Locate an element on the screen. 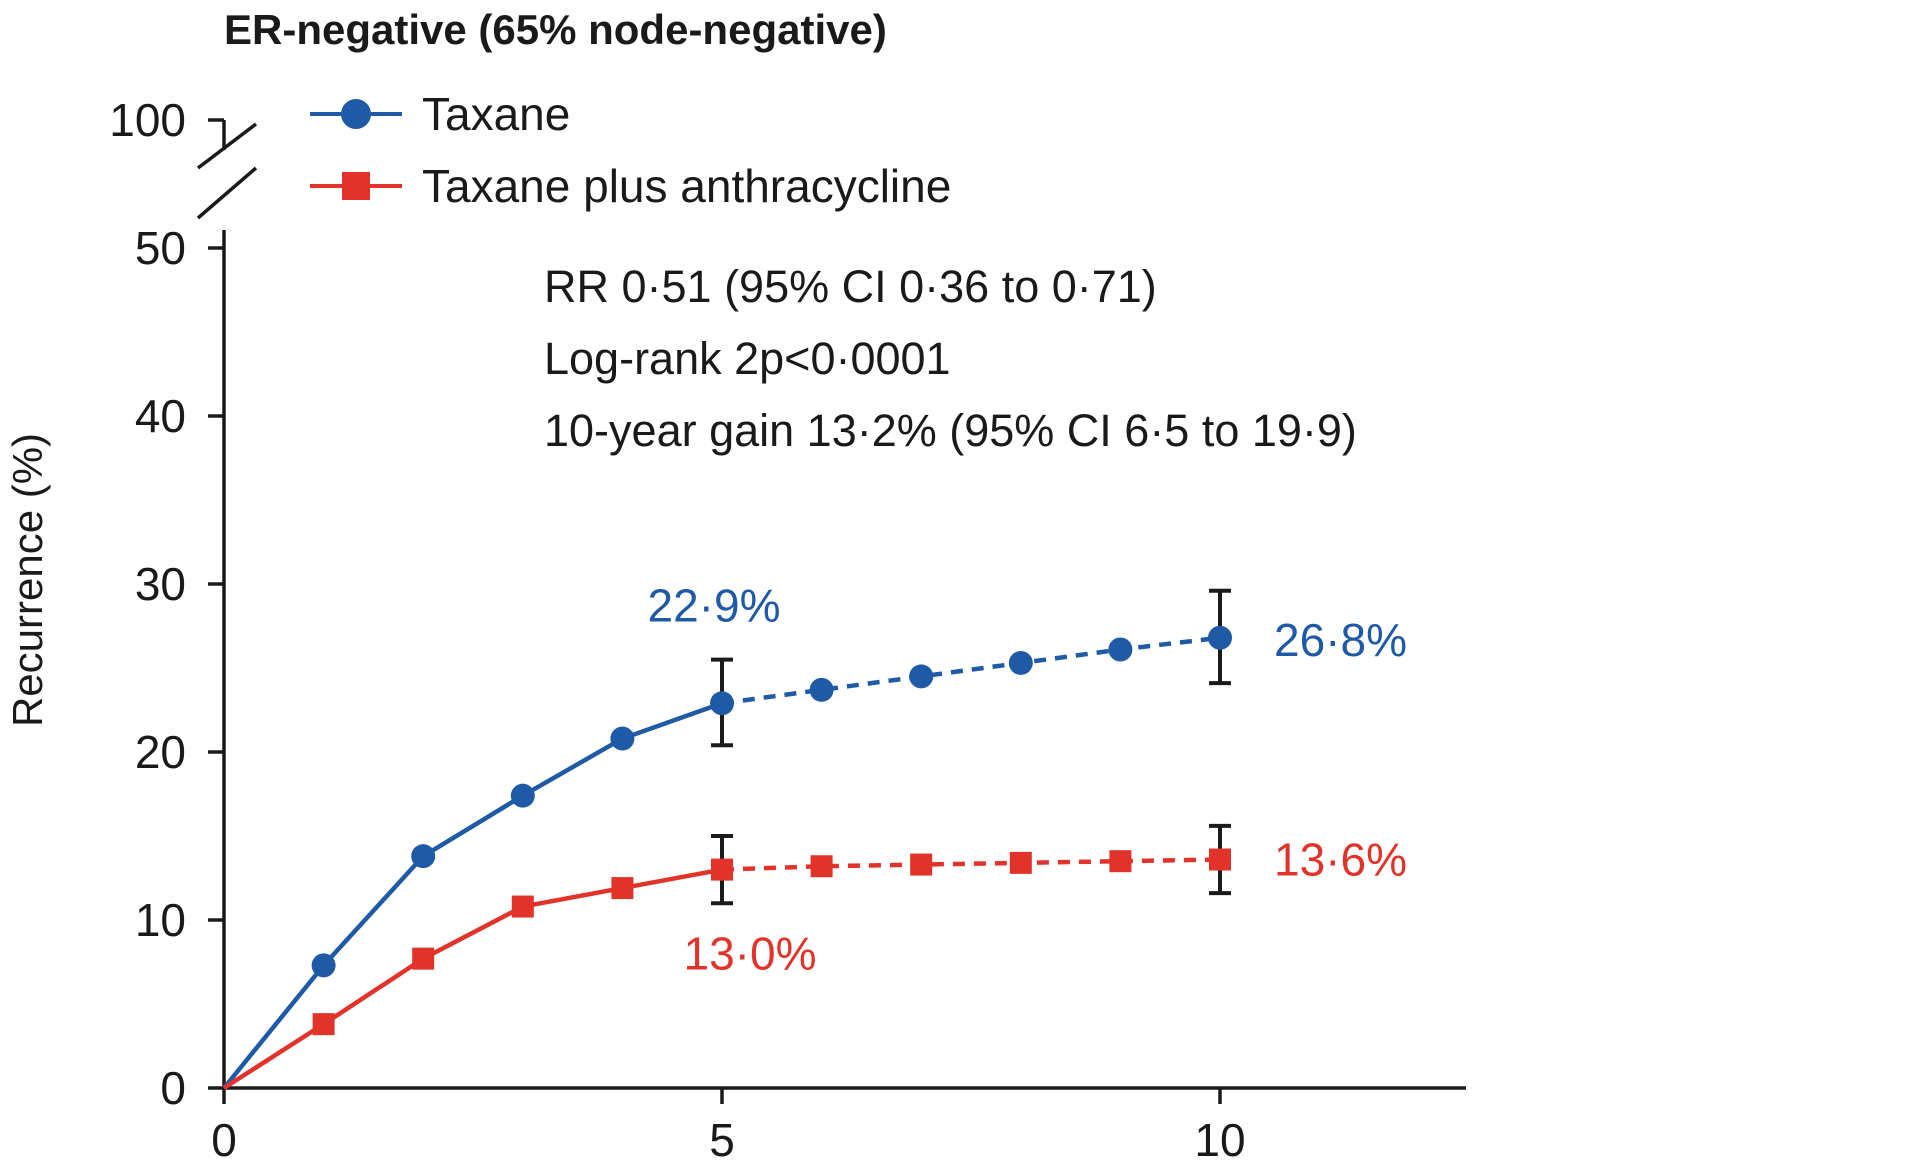  y-ticks: 0 10 20 30 40 50 is located at coordinates (179, 668).